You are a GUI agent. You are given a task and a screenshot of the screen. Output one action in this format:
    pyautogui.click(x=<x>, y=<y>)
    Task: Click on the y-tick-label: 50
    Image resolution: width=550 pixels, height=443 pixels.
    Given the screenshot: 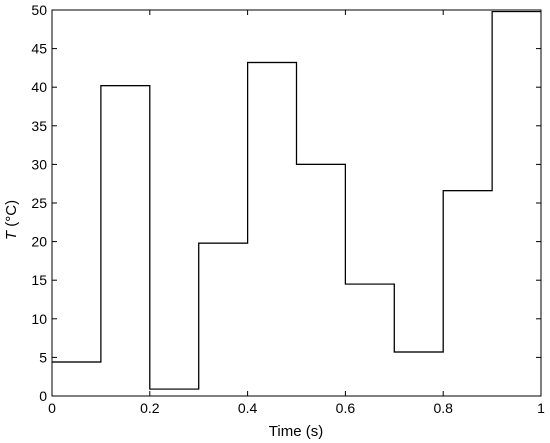 What is the action you would take?
    pyautogui.click(x=39, y=10)
    